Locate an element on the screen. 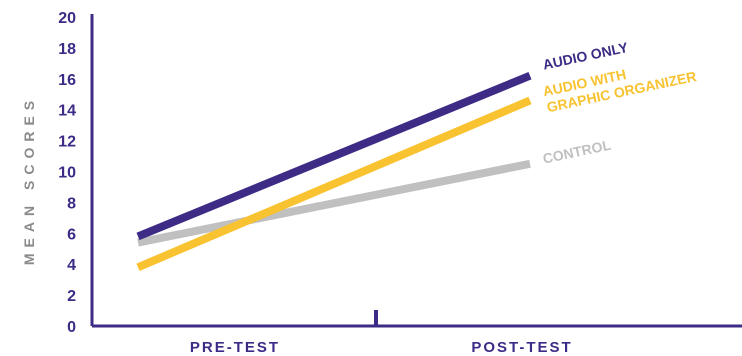 Image resolution: width=742 pixels, height=356 pixels. y-tick-label: 0 is located at coordinates (71, 327).